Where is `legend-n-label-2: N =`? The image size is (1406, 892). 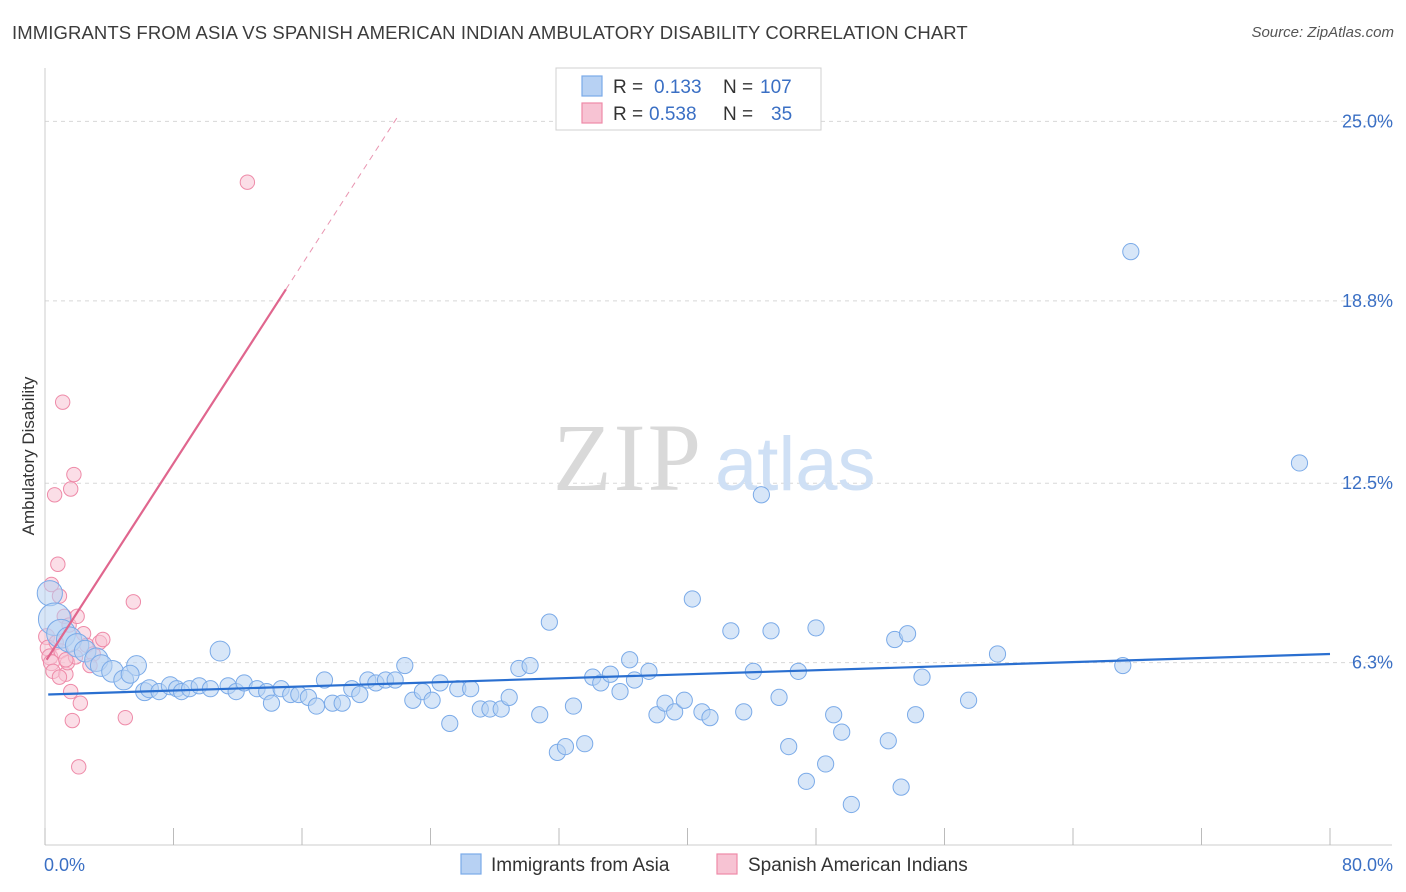
legend-n-label-2: N = is located at coordinates (738, 114).